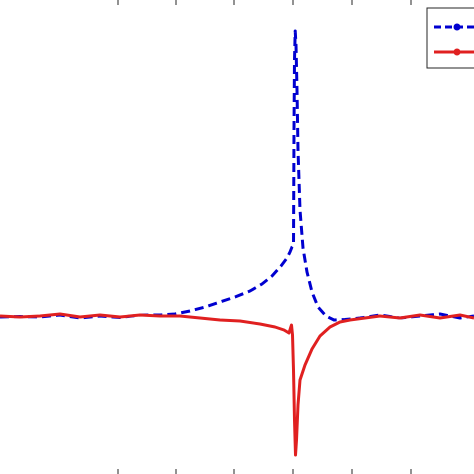 This screenshot has width=474, height=474. I want to click on legend-box, so click(450, 38).